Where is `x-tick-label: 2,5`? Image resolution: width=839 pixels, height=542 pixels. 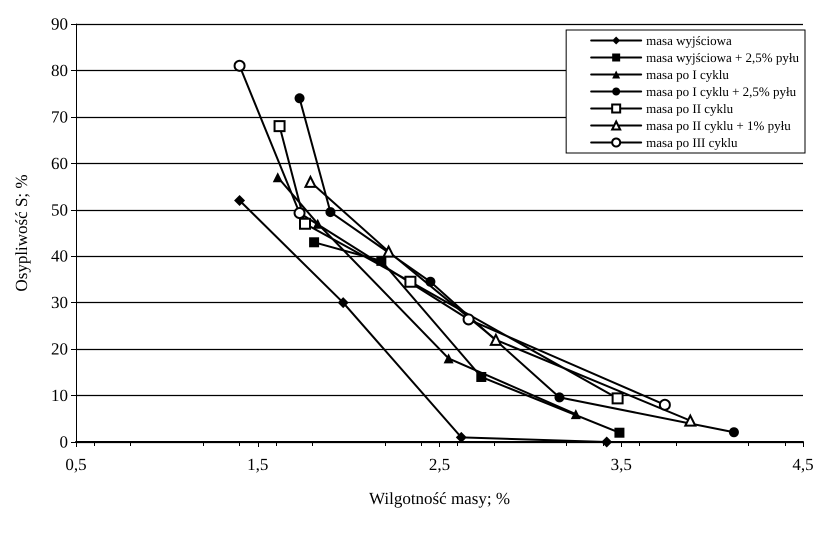 x-tick-label: 2,5 is located at coordinates (439, 464).